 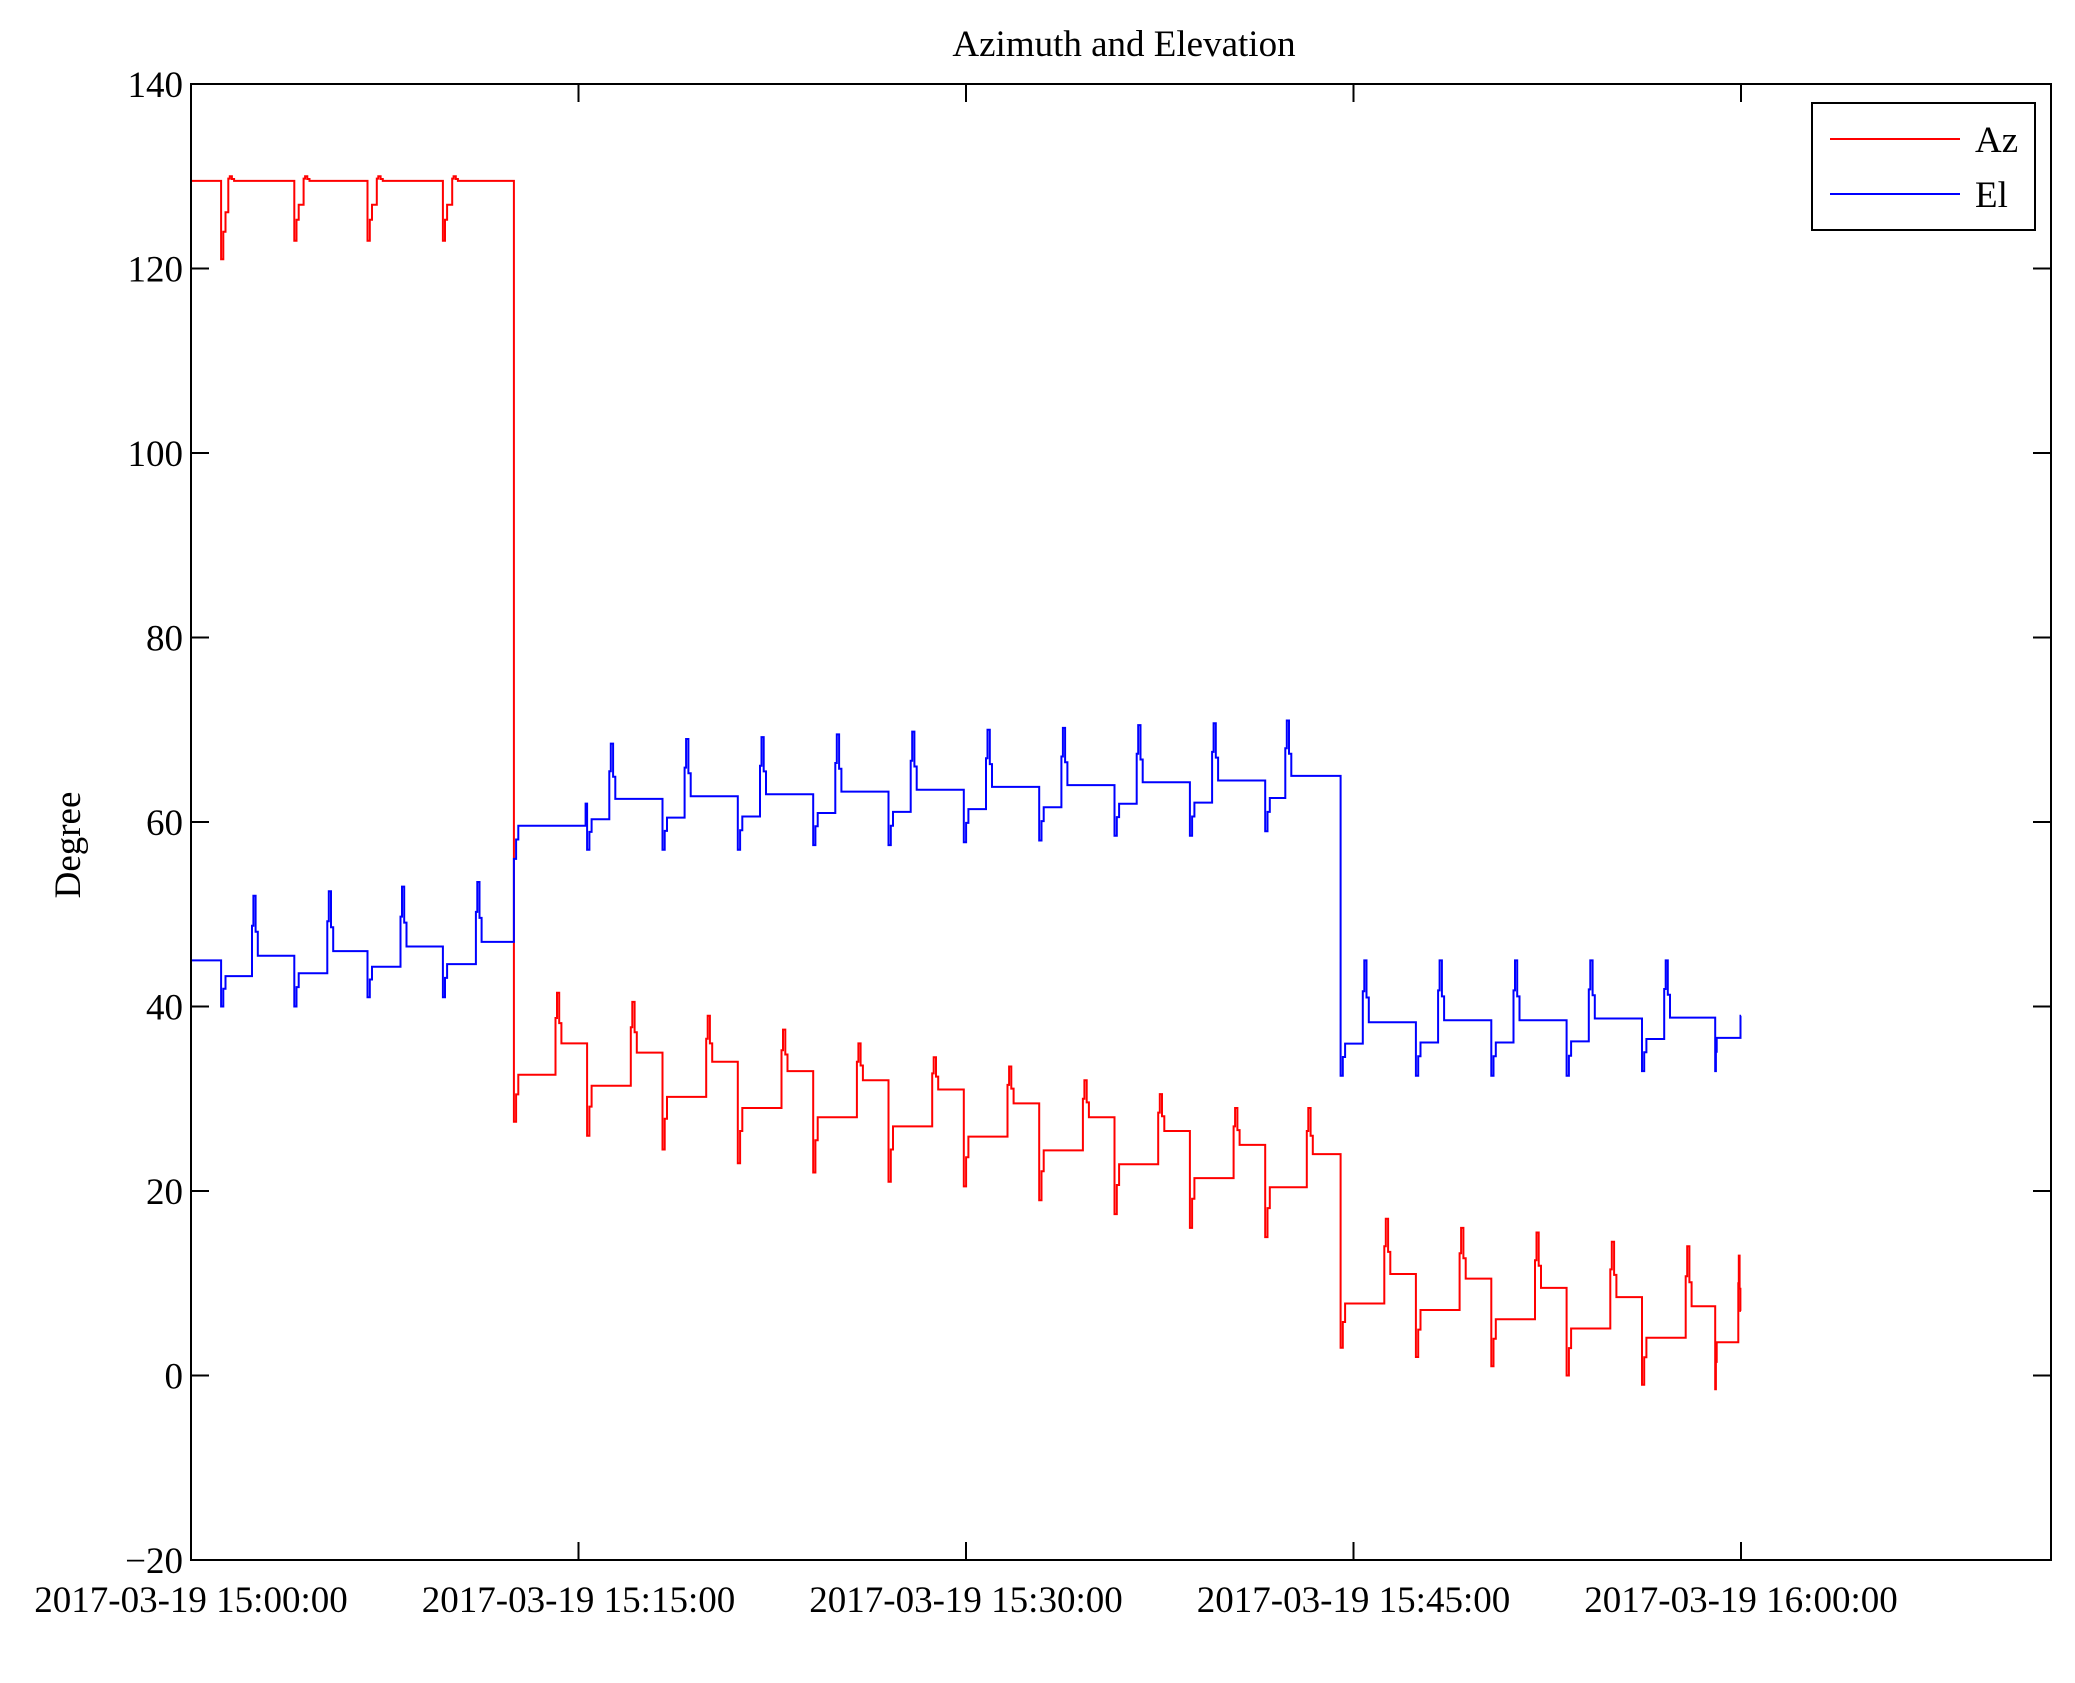 I want to click on x-tick-label: 2017-03-19 15:00:00, so click(x=190, y=1600).